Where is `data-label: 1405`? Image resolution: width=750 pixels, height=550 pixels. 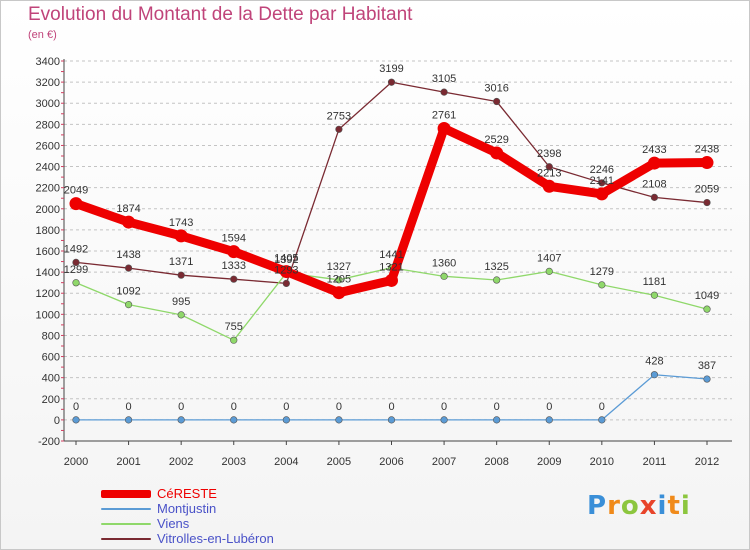 data-label: 1405 is located at coordinates (286, 259).